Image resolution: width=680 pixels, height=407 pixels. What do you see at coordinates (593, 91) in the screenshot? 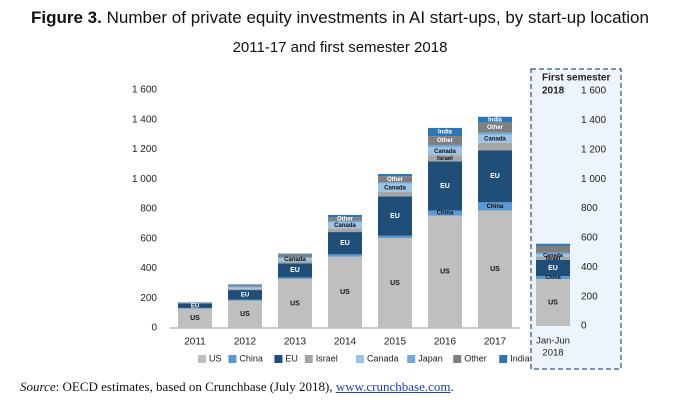
I see `inset-y-tick-label: 1 600` at bounding box center [593, 91].